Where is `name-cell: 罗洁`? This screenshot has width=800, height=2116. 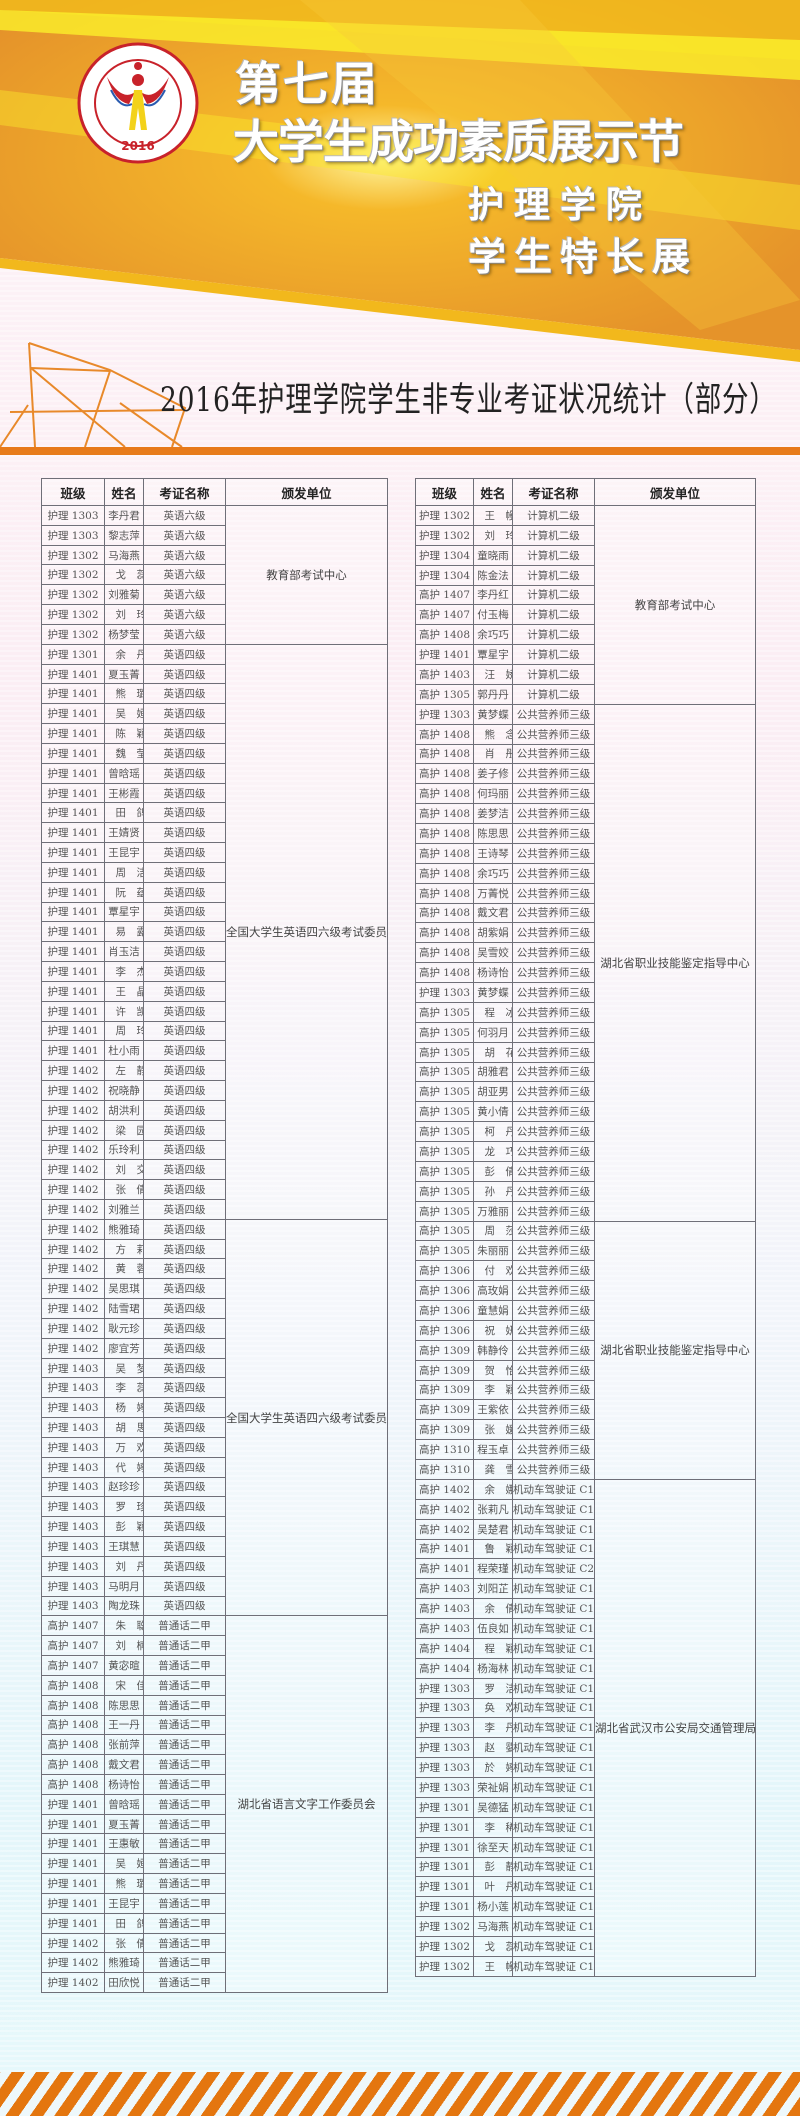
name-cell: 罗洁 is located at coordinates (493, 1688).